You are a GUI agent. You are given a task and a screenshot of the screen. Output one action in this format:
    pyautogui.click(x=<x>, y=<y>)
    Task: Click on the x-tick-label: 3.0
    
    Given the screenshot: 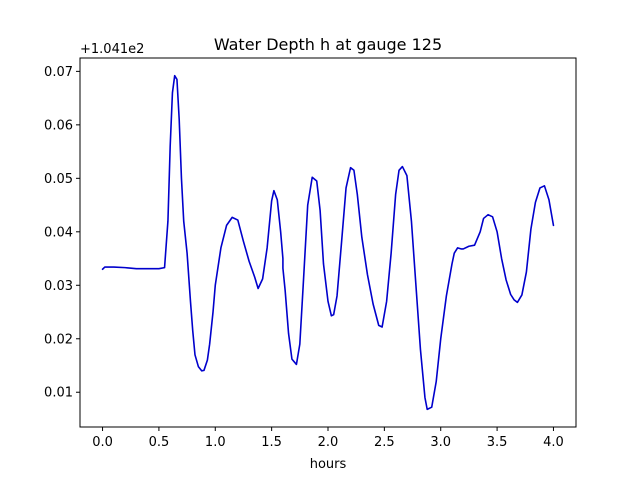 What is the action you would take?
    pyautogui.click(x=440, y=442)
    